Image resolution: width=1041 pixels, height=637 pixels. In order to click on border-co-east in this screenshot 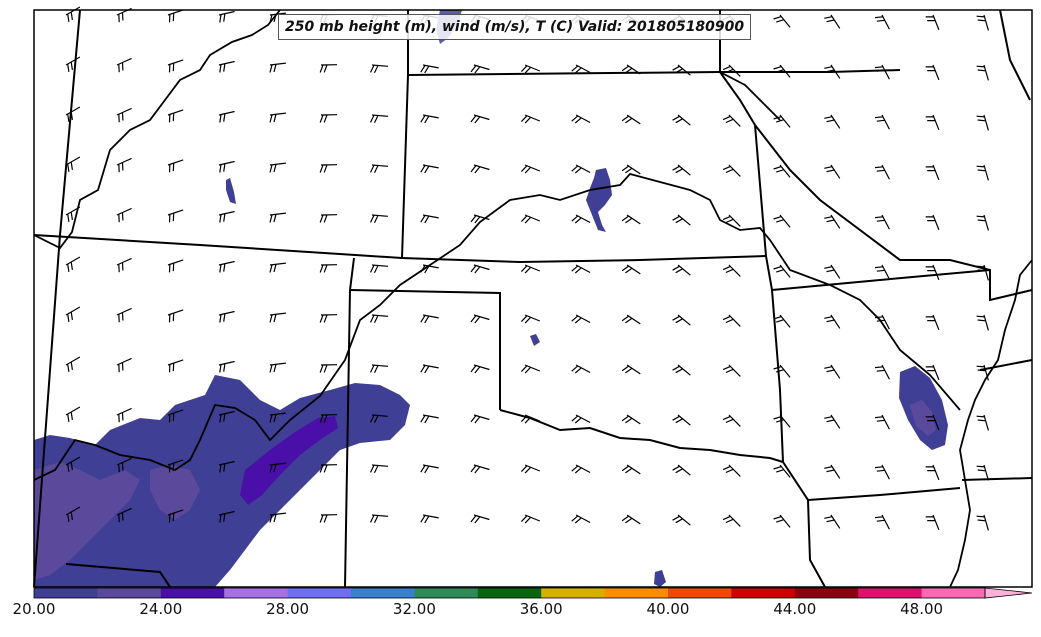, I will do `click(352, 274)`.